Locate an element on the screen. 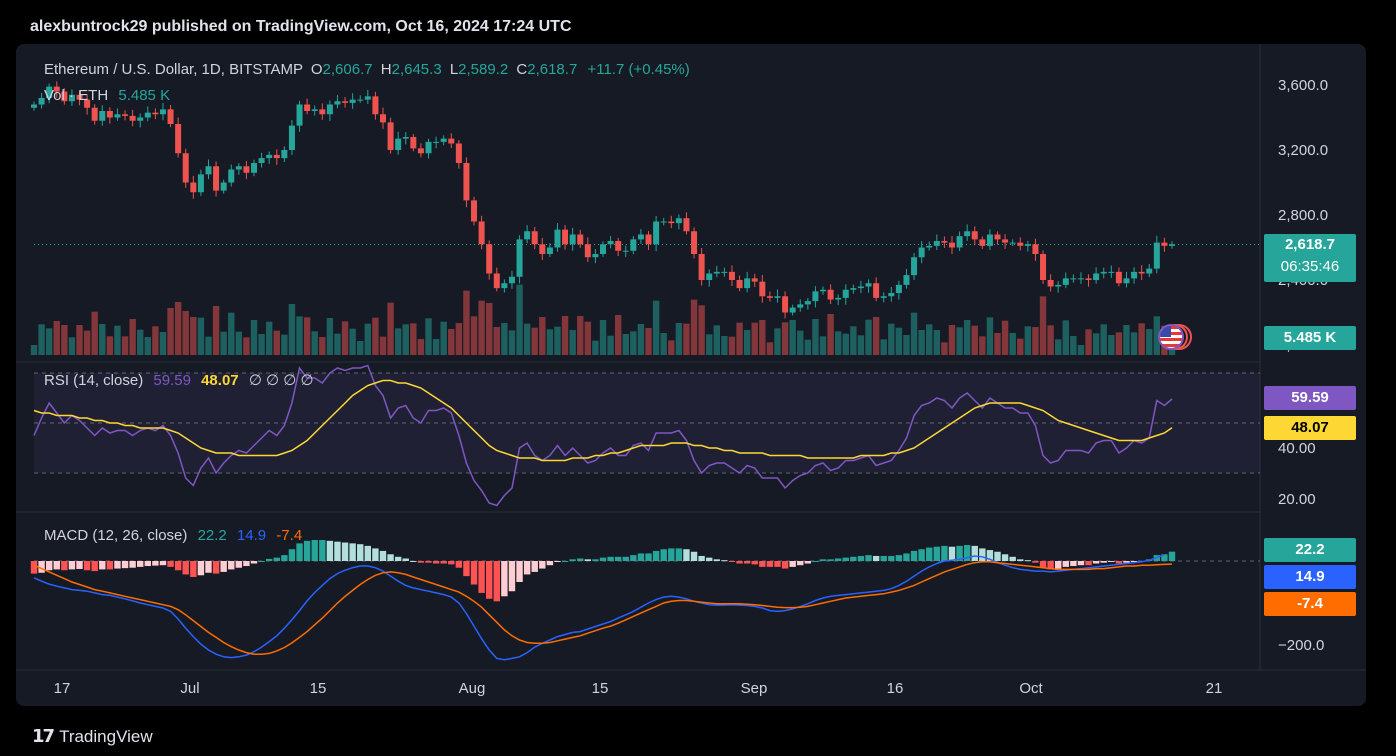 The width and height of the screenshot is (1396, 756). vol-label: Vol · ETH is located at coordinates (76, 95).